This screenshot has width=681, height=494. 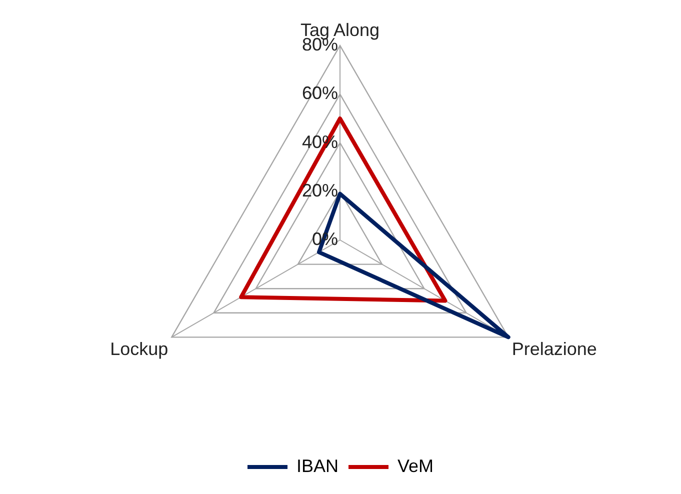 What do you see at coordinates (317, 466) in the screenshot?
I see `legend-label: IBAN` at bounding box center [317, 466].